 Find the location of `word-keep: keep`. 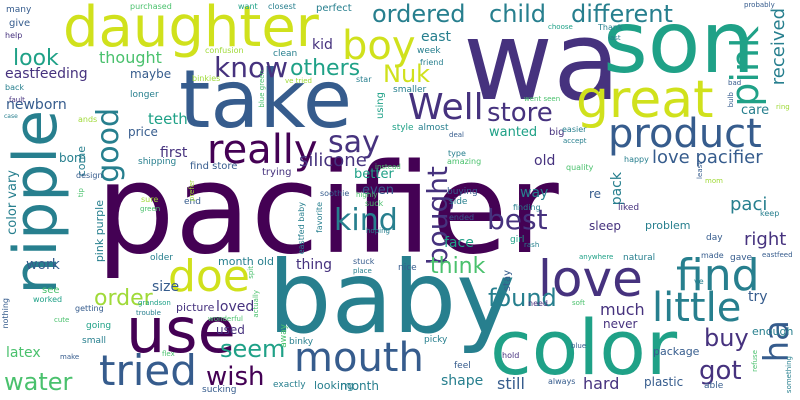

word-keep: keep is located at coordinates (770, 213).